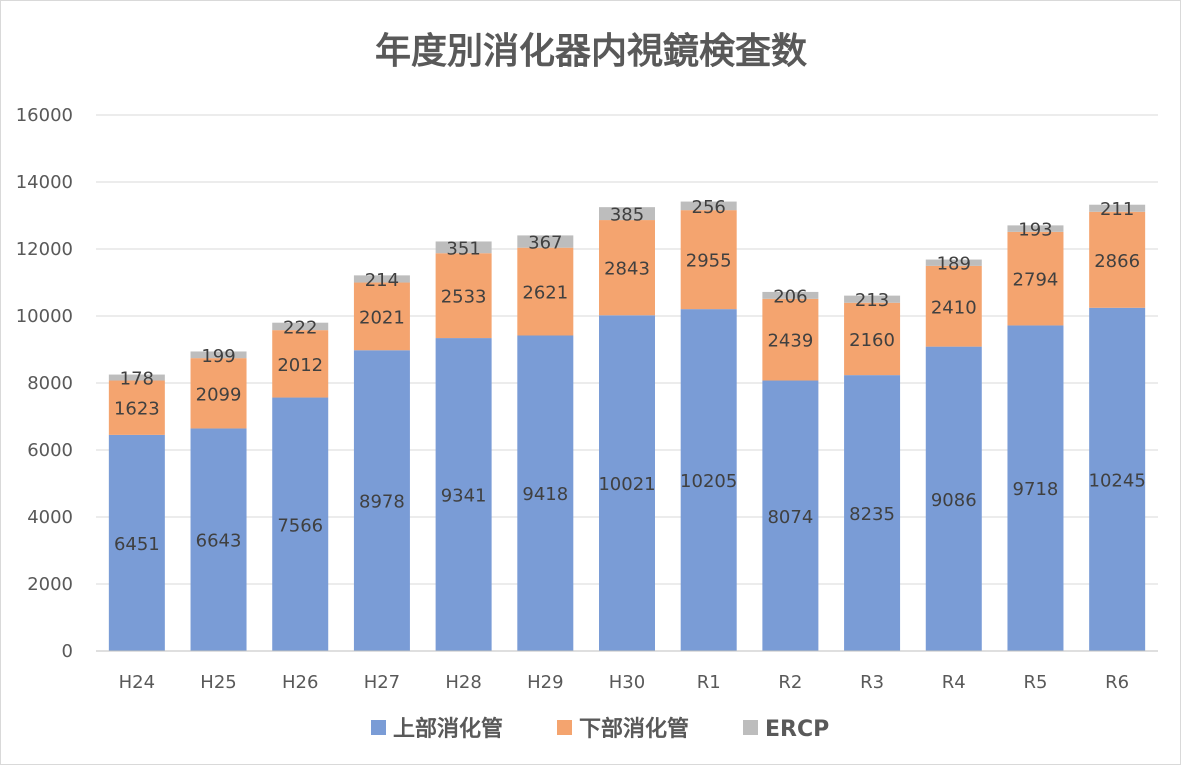 The image size is (1181, 766). What do you see at coordinates (872, 682) in the screenshot?
I see `x-tick-label: R3` at bounding box center [872, 682].